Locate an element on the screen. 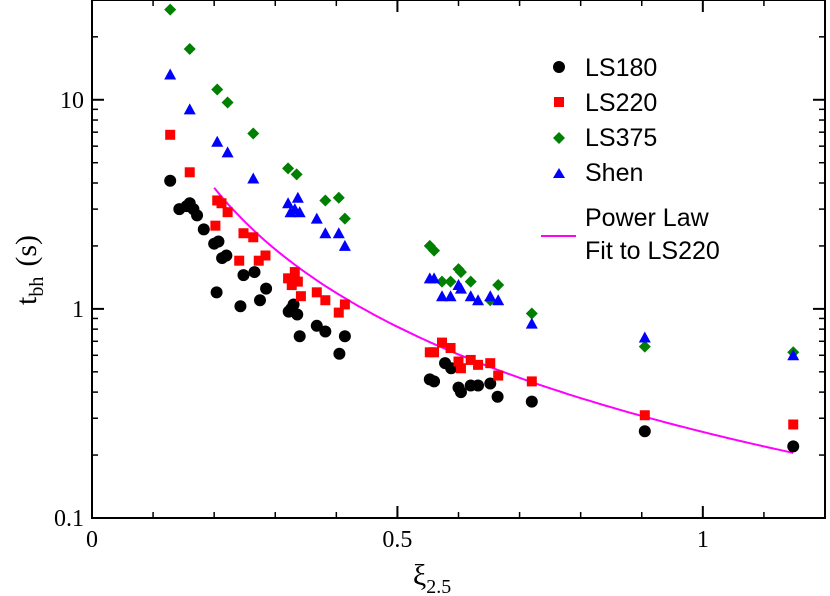  legend-label-fit-line2: Fit to LS220 is located at coordinates (652, 251).